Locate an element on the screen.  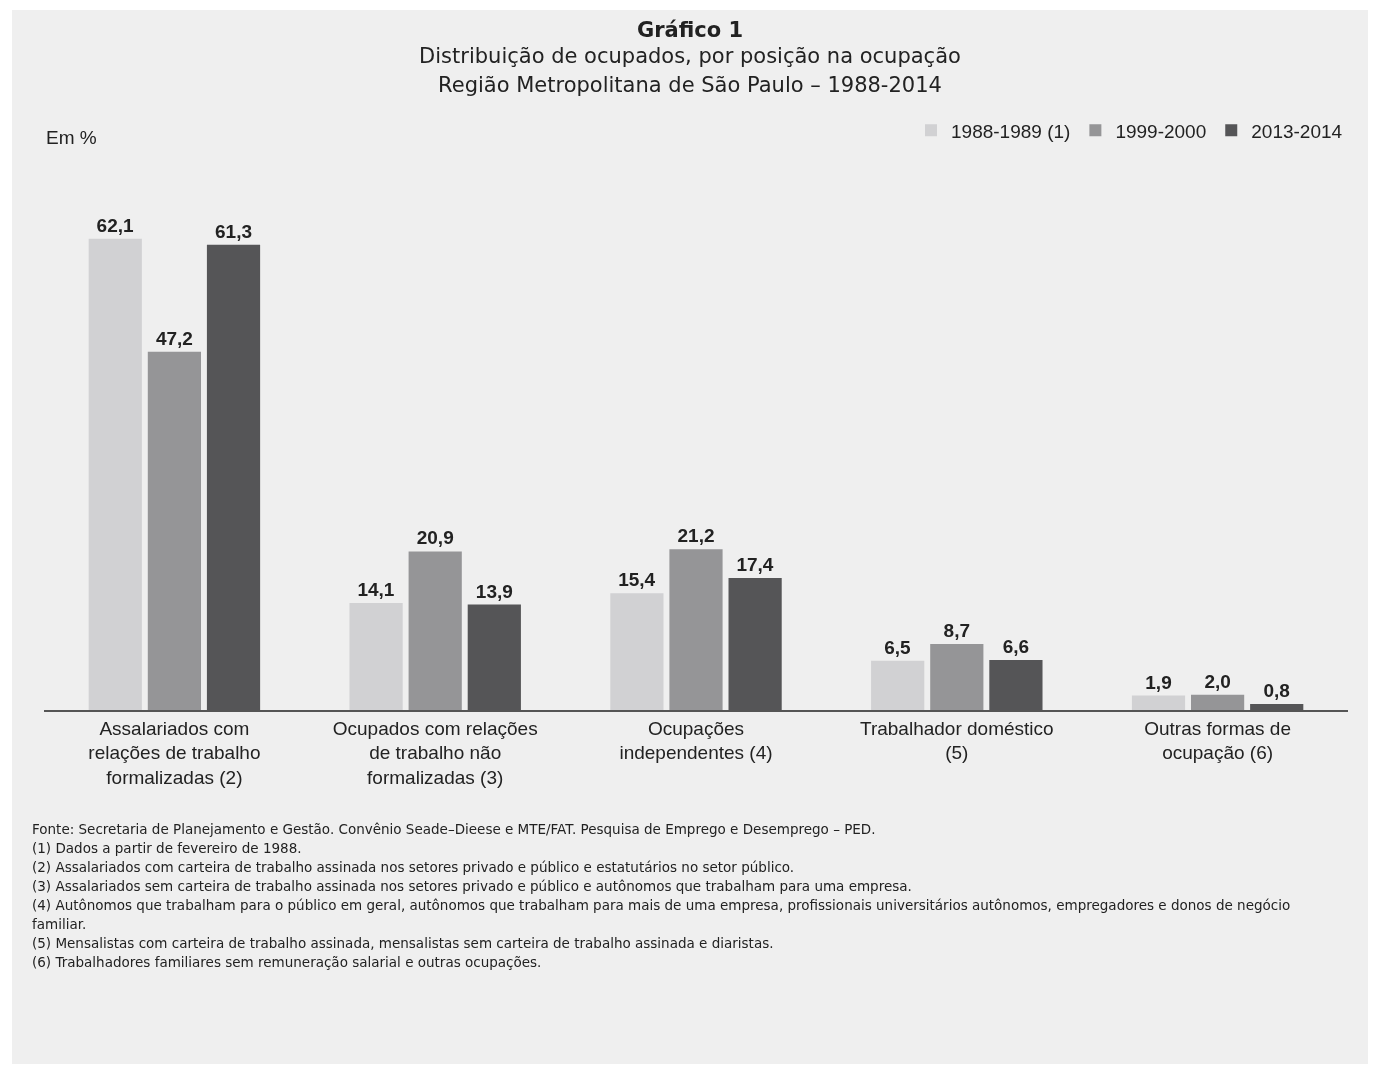
text: (5) Mensalistas com carteira de trabalho assinada, mensalistas sem carteira de trabalho assinada e diaristas. is located at coordinates (403, 943).